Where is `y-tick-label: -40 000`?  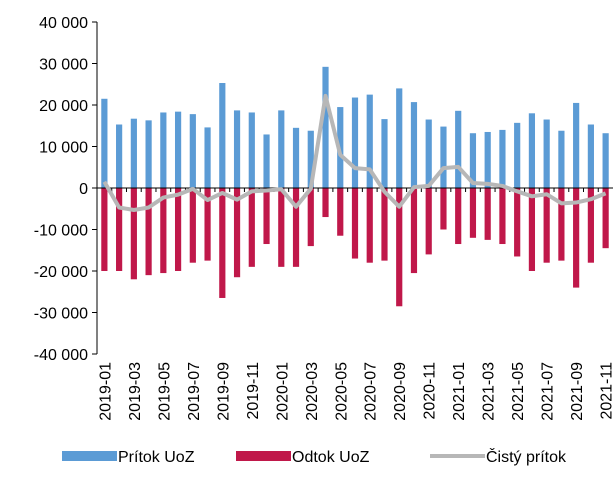 y-tick-label: -40 000 is located at coordinates (61, 355).